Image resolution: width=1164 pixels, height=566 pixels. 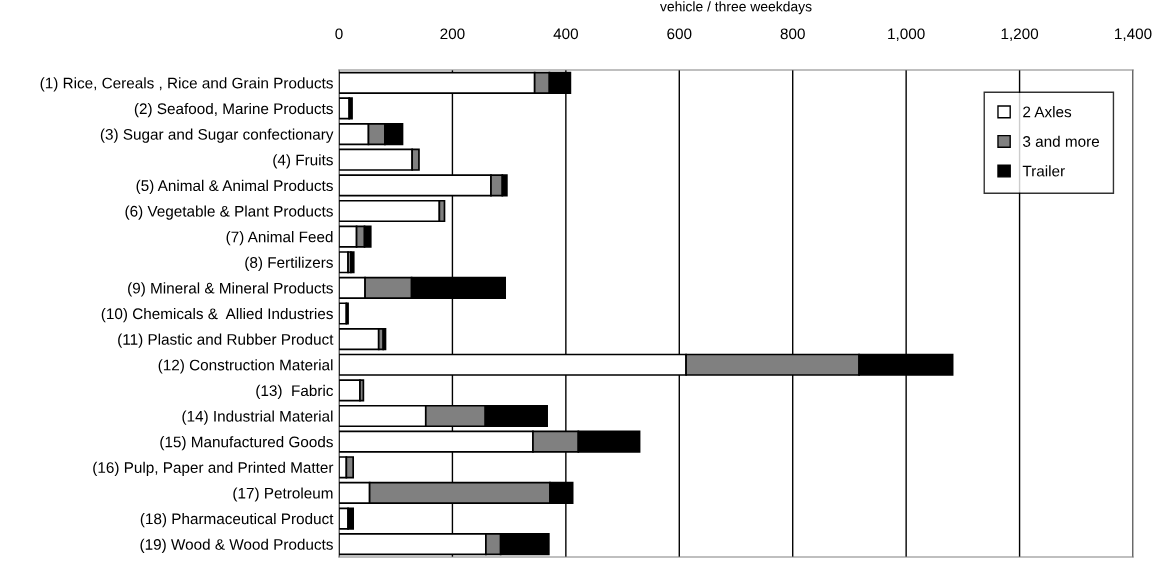 I want to click on y-tick-label: (13) Fabric, so click(x=295, y=392).